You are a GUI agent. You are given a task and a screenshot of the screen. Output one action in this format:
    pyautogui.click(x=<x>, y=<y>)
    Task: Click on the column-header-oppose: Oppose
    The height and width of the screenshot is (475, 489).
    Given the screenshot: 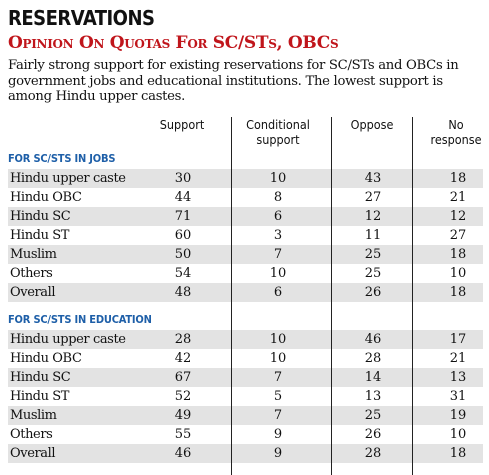 What is the action you would take?
    pyautogui.click(x=372, y=124)
    